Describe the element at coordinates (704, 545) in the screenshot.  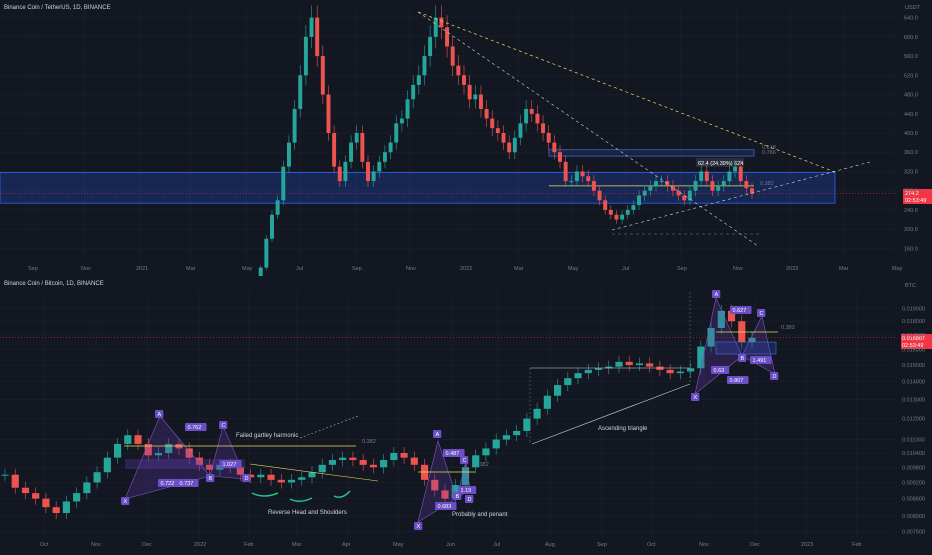
I see `time-tick-btc-13: Nov` at that location.